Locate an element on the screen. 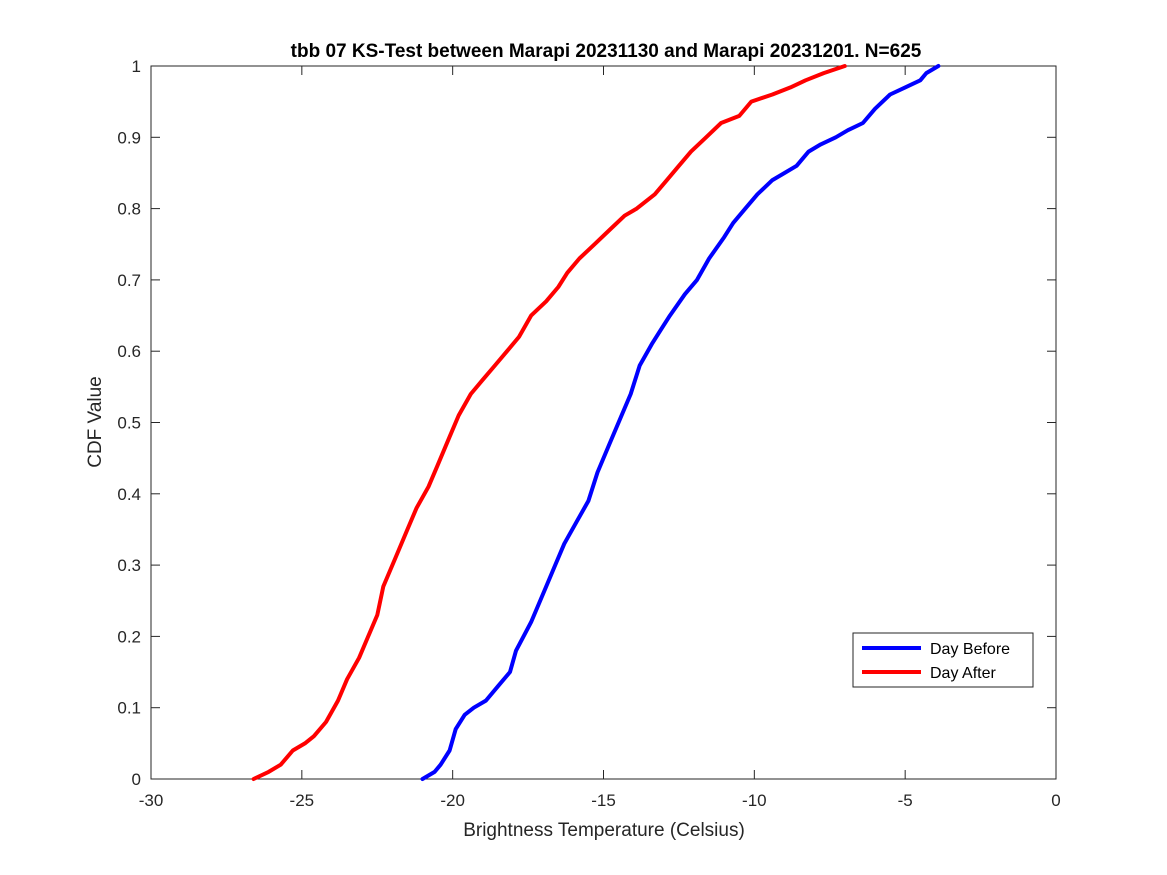  x-tick-label: -15 is located at coordinates (603, 800).